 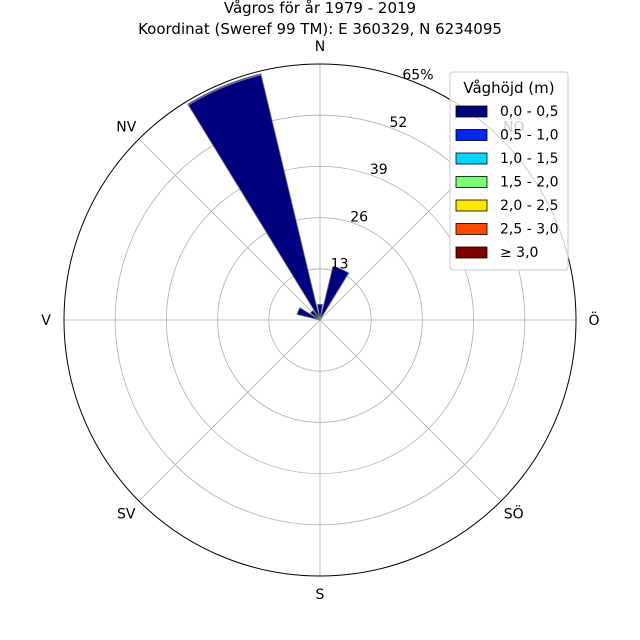 I want to click on legend-label: 2,5 - 3,0, so click(x=529, y=230).